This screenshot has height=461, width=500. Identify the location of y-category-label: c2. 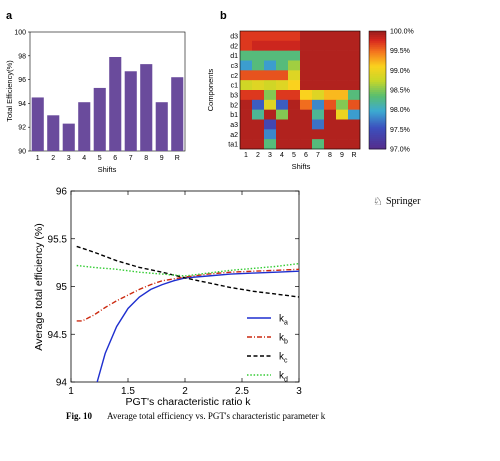
(235, 76).